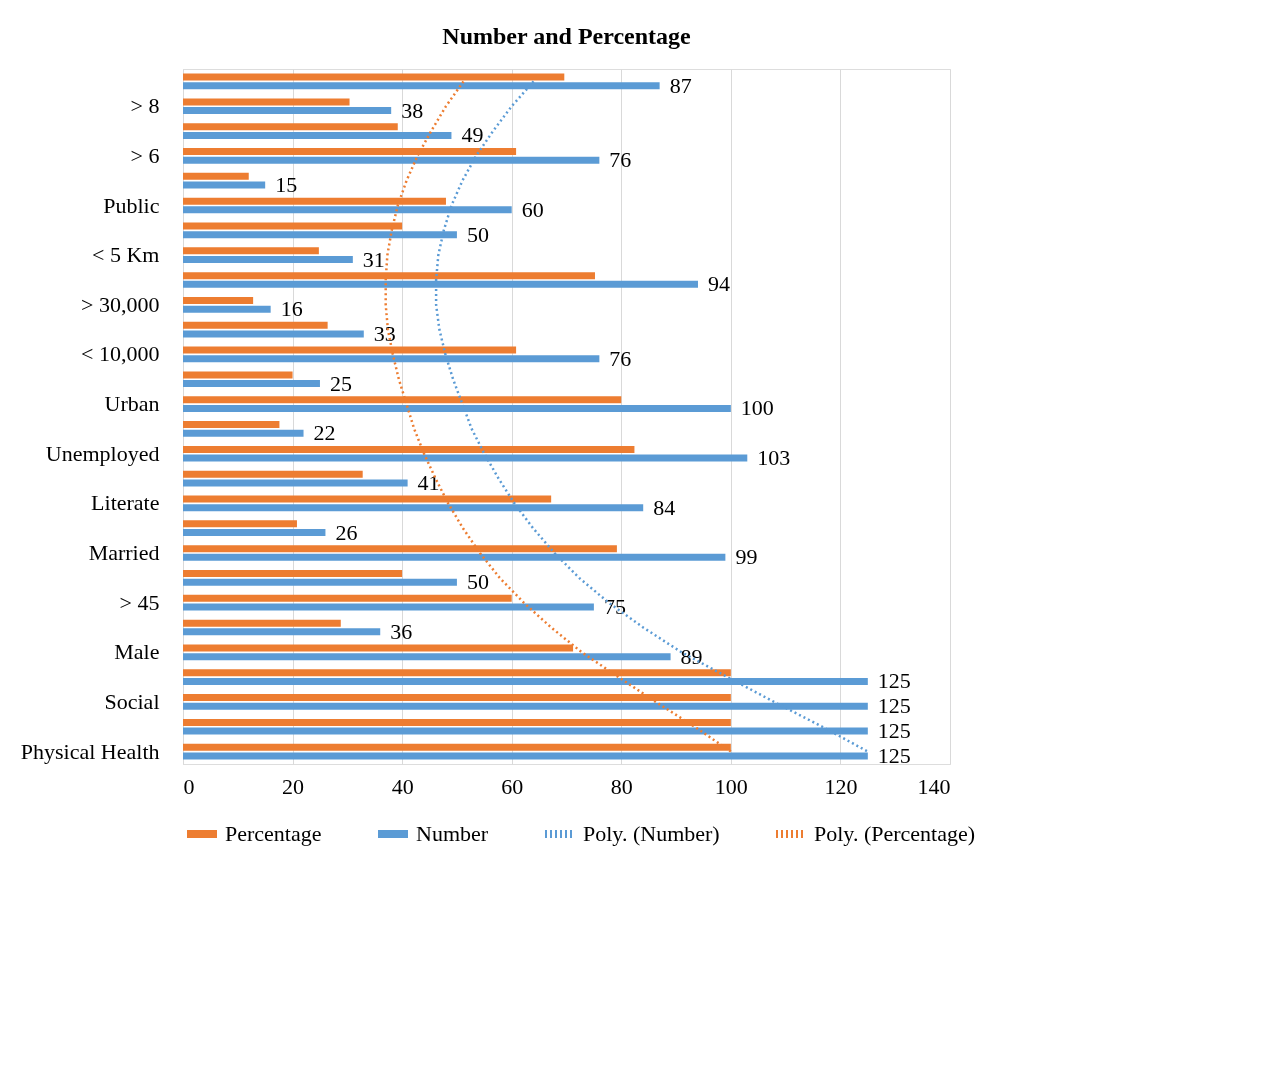  I want to click on data-label: 94, so click(718, 284).